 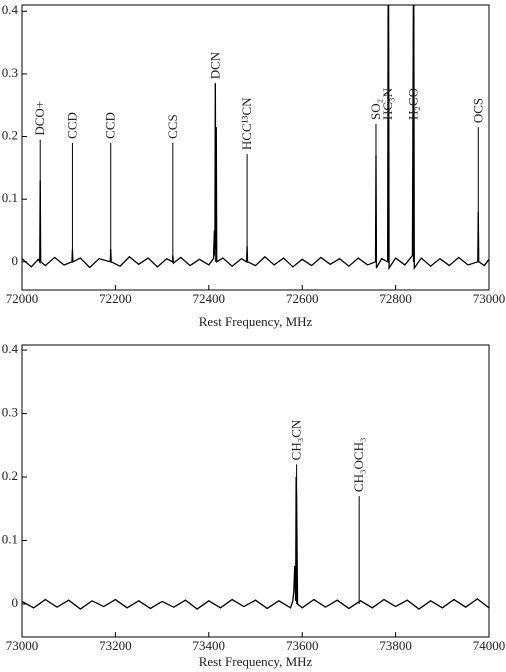 What do you see at coordinates (489, 645) in the screenshot?
I see `x-tick-label: 74000` at bounding box center [489, 645].